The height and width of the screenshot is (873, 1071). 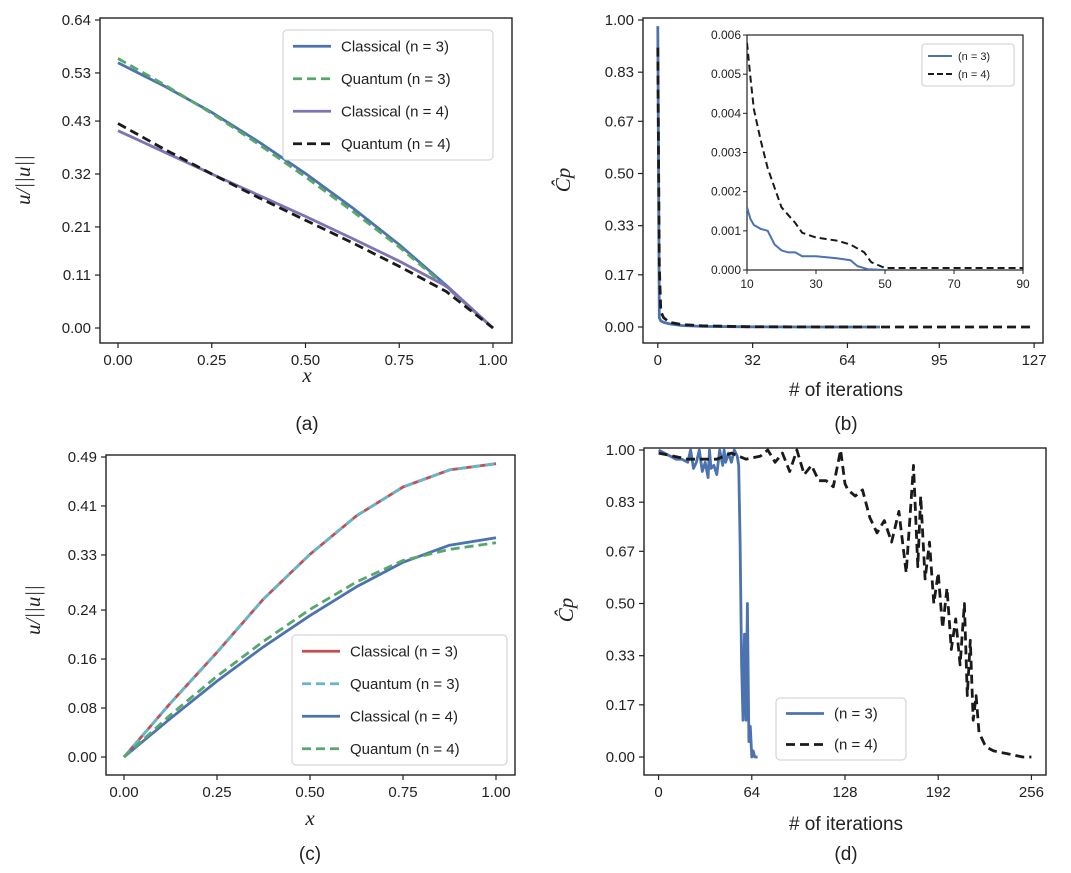 I want to click on xtick-label: 1.00, so click(x=492, y=360).